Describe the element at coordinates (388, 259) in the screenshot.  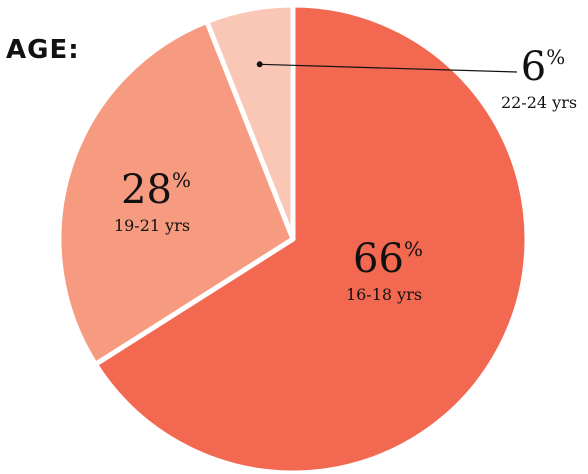
I see `slice-value-label: 66%` at that location.